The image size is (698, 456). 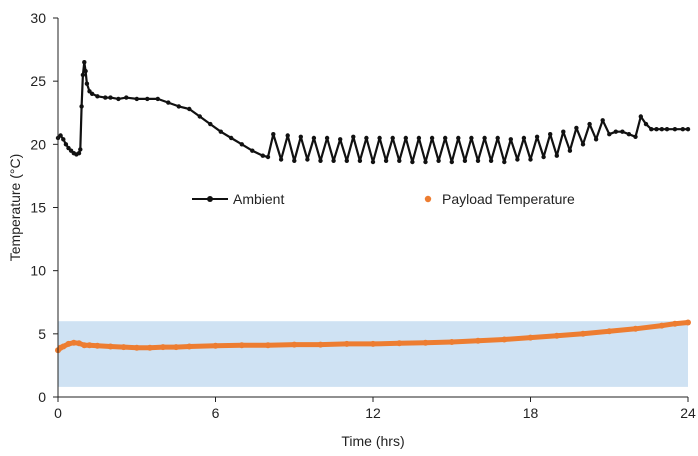 I want to click on legend-payload-label: Payload Temperature, so click(x=508, y=199).